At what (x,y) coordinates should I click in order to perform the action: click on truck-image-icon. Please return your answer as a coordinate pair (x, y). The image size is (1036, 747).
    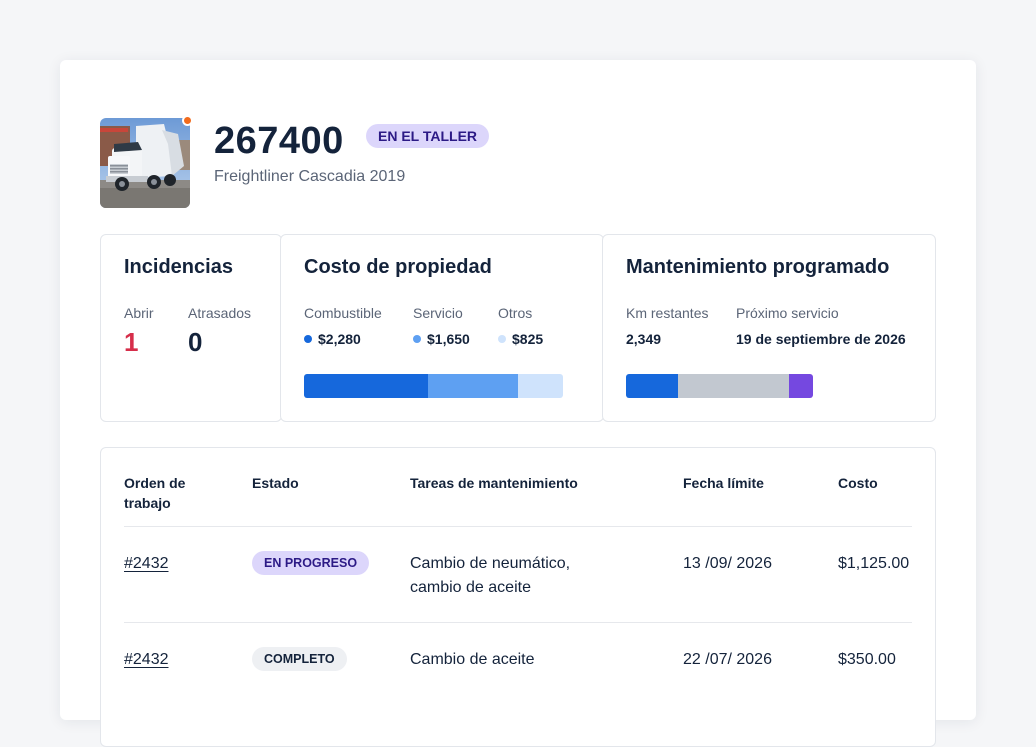
    Looking at the image, I should click on (145, 163).